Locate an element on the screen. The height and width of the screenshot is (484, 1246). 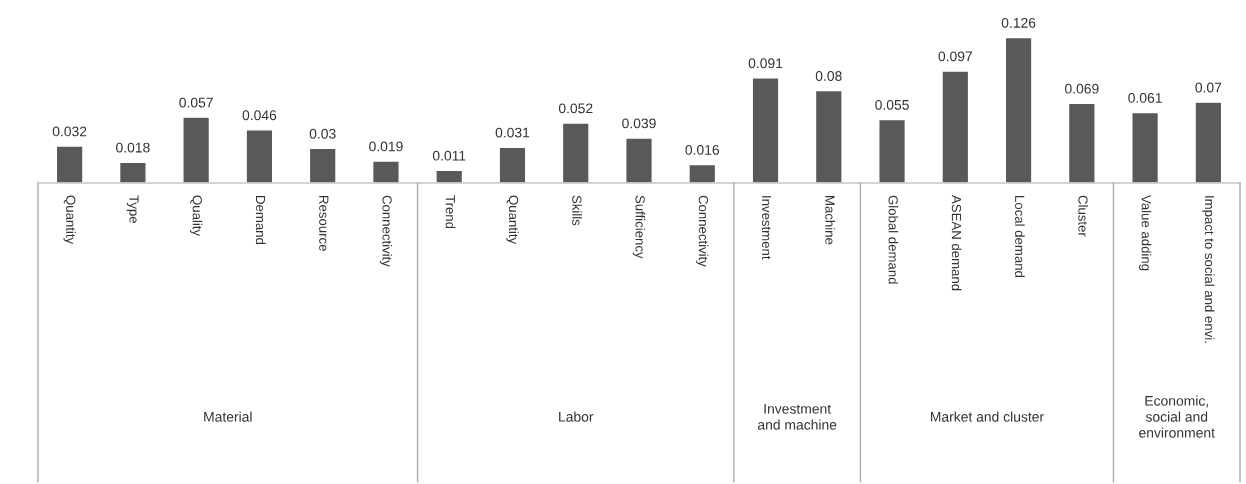
data-label: 0.018 is located at coordinates (133, 147).